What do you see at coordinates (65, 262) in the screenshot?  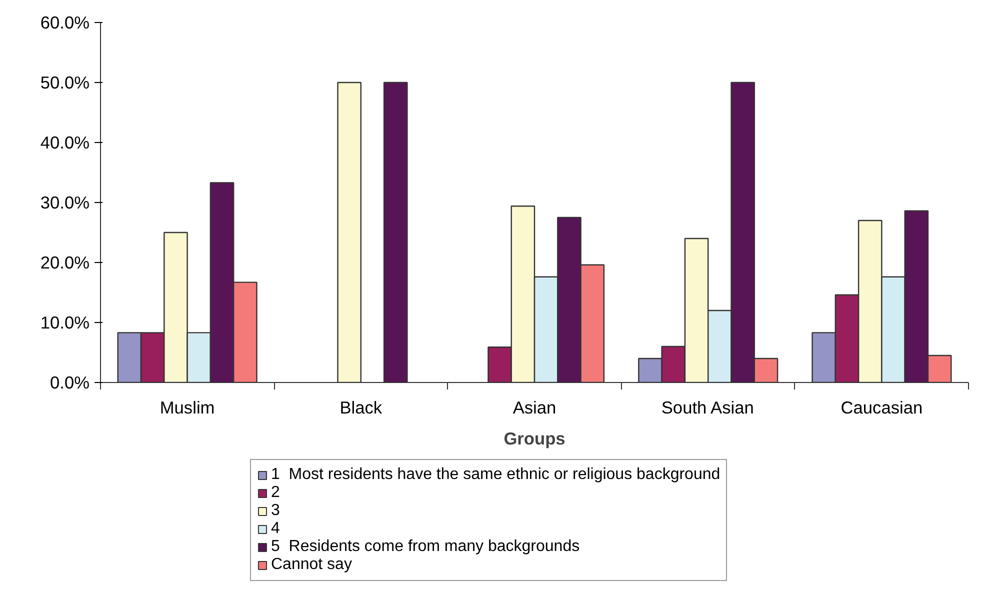 I see `y-tick-label: 20.0%` at bounding box center [65, 262].